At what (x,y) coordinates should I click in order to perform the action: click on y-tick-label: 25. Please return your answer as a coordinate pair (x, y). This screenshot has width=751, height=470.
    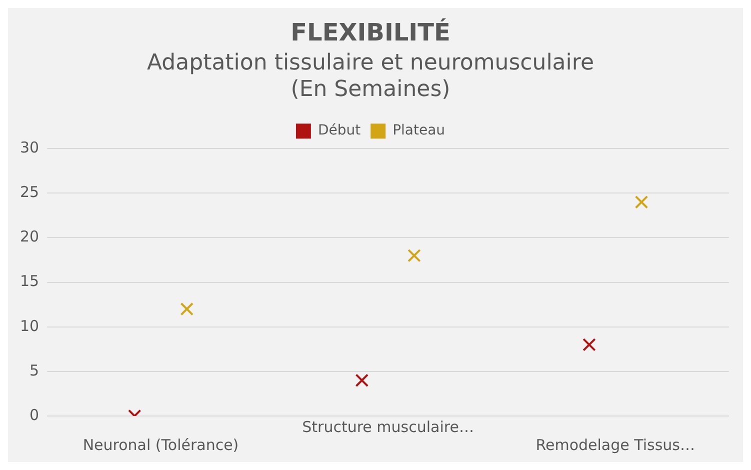
    Looking at the image, I should click on (30, 192).